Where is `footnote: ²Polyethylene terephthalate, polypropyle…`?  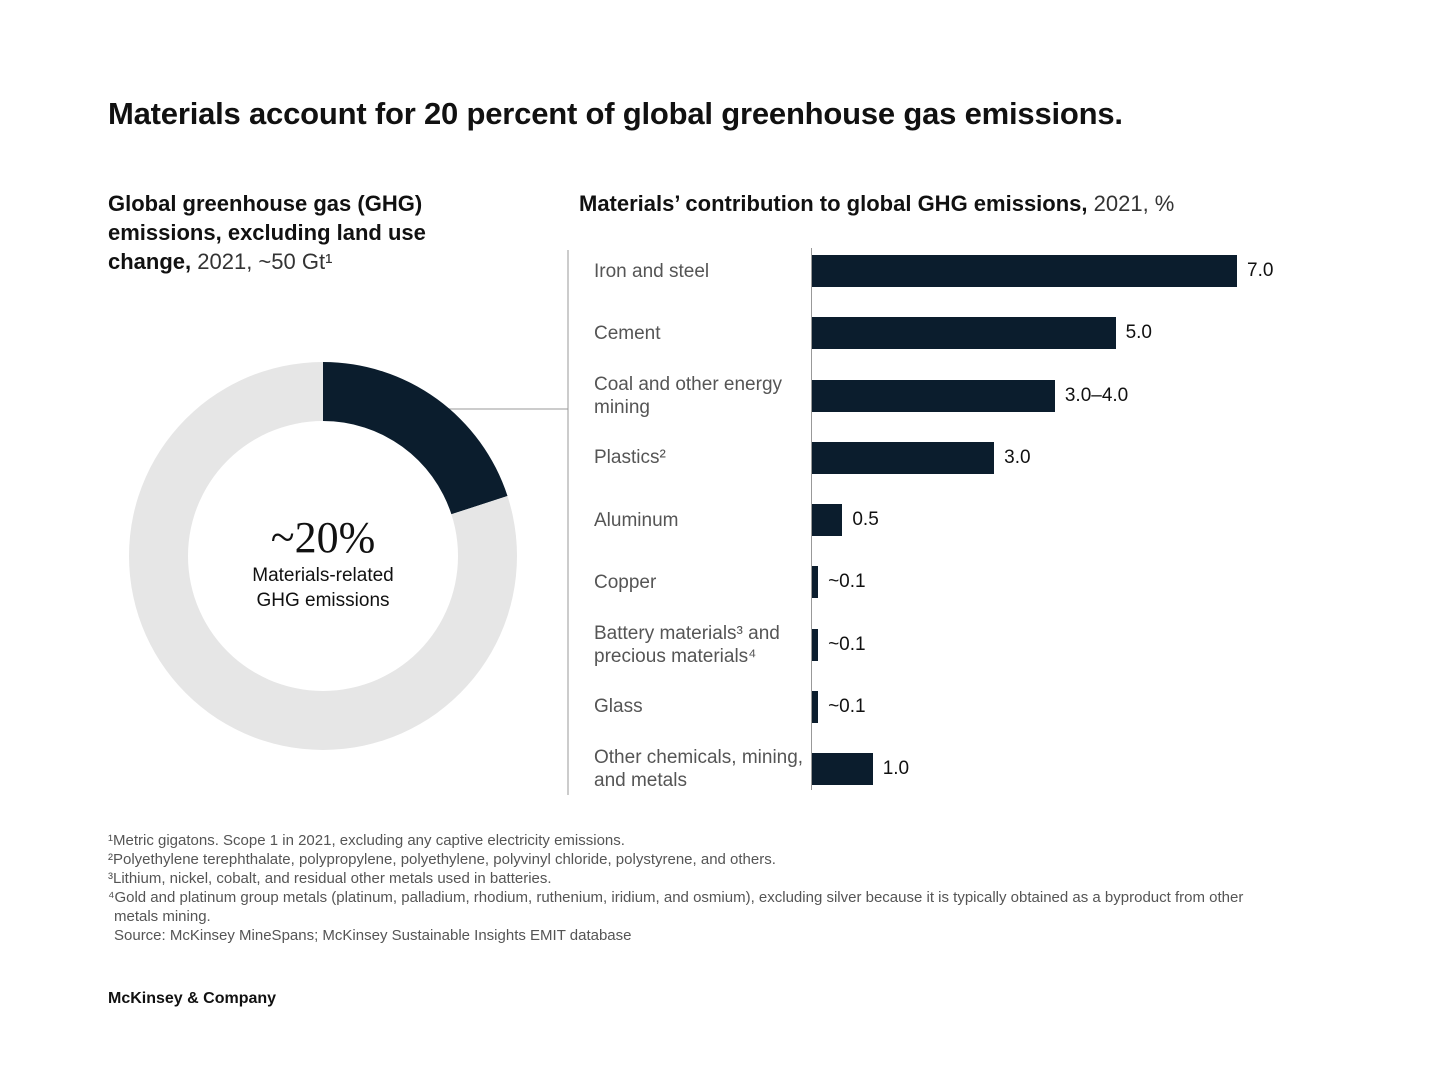
footnote: ²Polyethylene terephthalate, polypropyle… is located at coordinates (442, 859).